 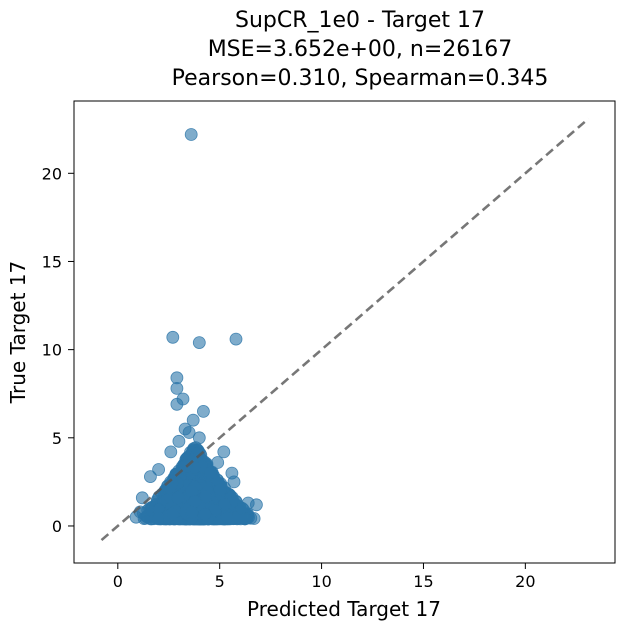 I want to click on x-tick-label: 10, so click(x=321, y=581).